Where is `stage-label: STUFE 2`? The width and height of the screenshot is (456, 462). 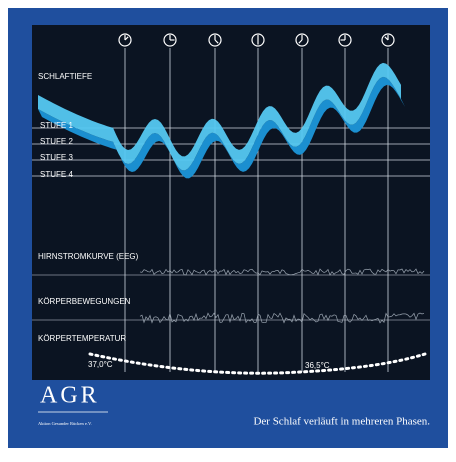
stage-label: STUFE 2 is located at coordinates (56, 141).